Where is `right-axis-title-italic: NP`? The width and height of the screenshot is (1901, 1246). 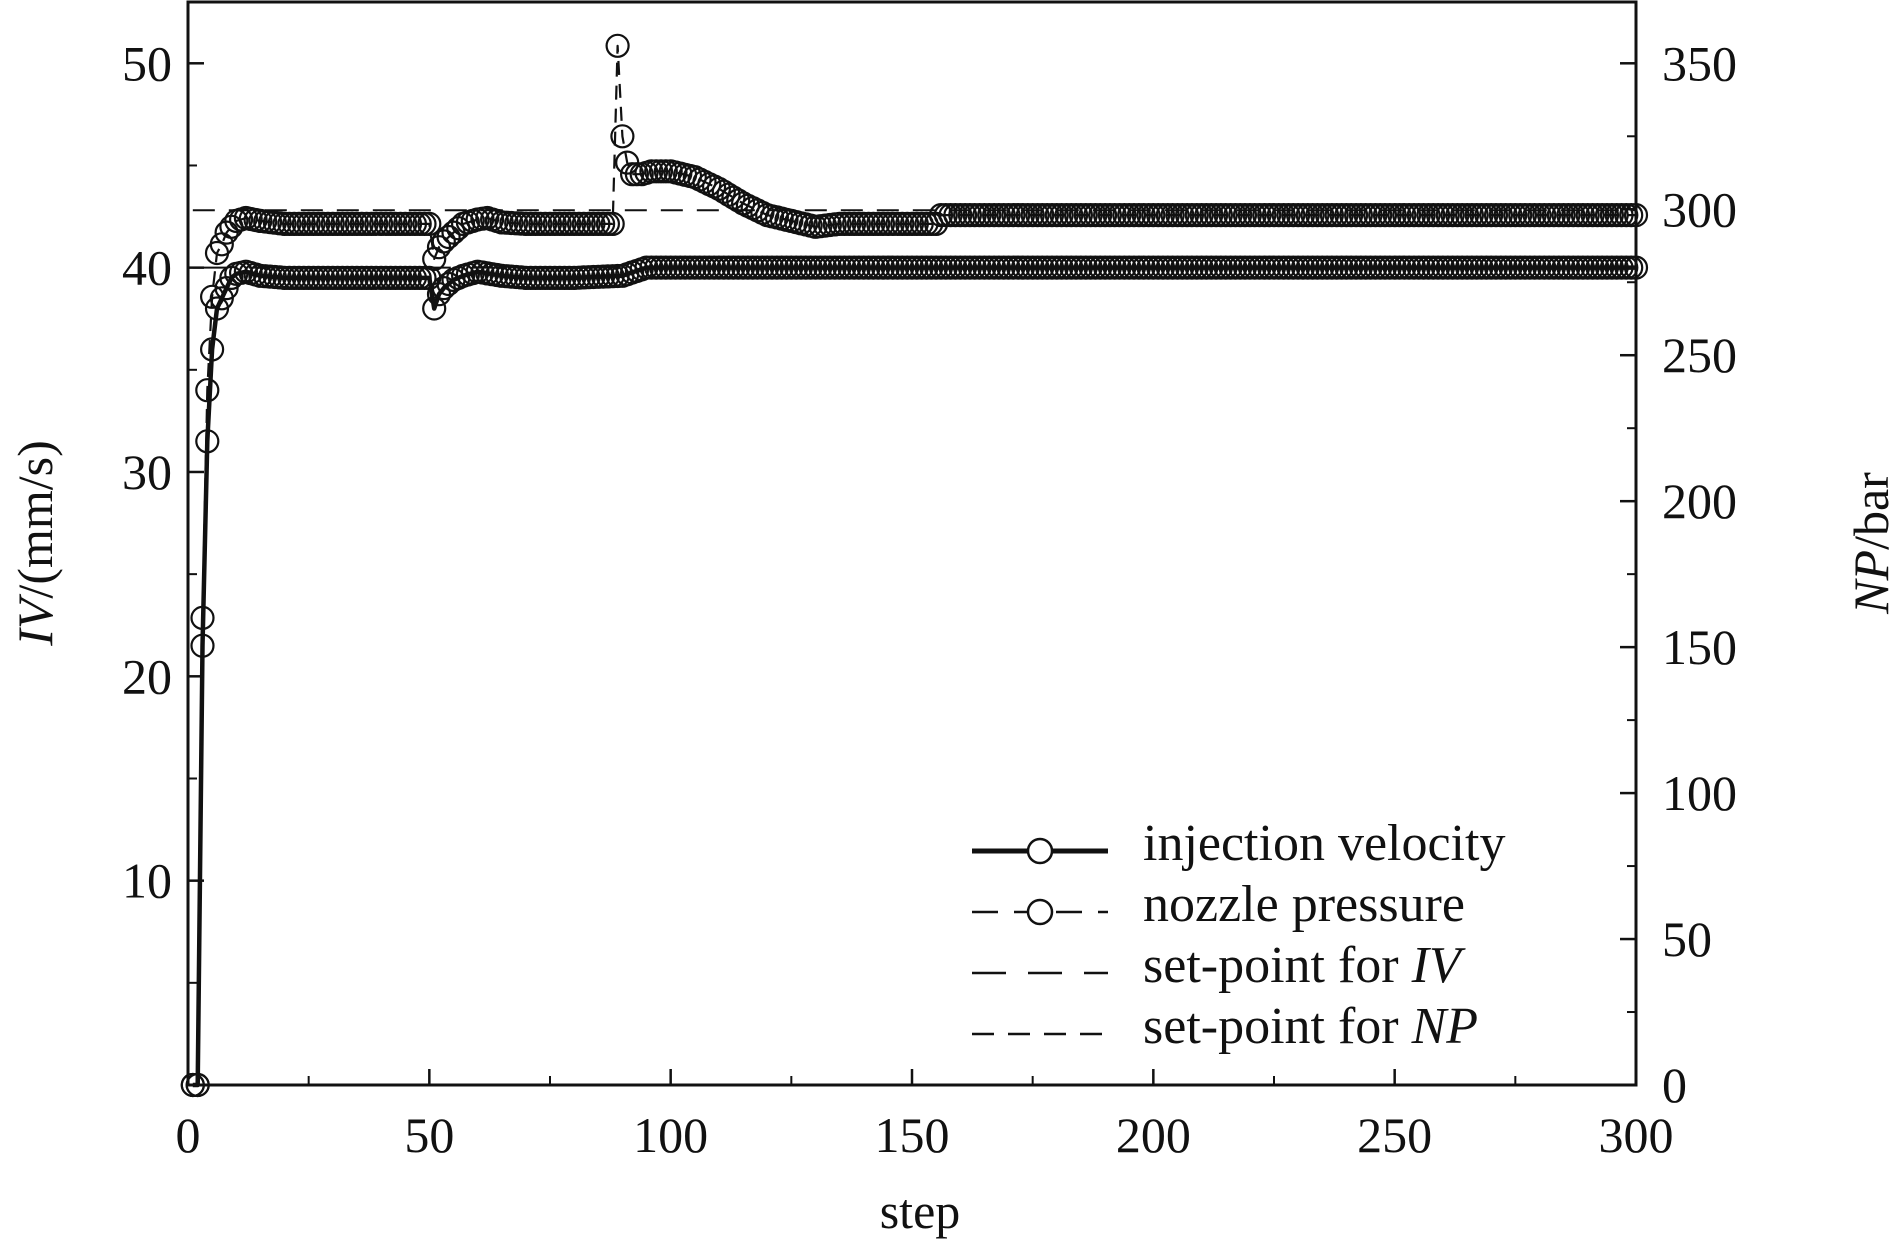
right-axis-title-italic: NP is located at coordinates (1871, 582).